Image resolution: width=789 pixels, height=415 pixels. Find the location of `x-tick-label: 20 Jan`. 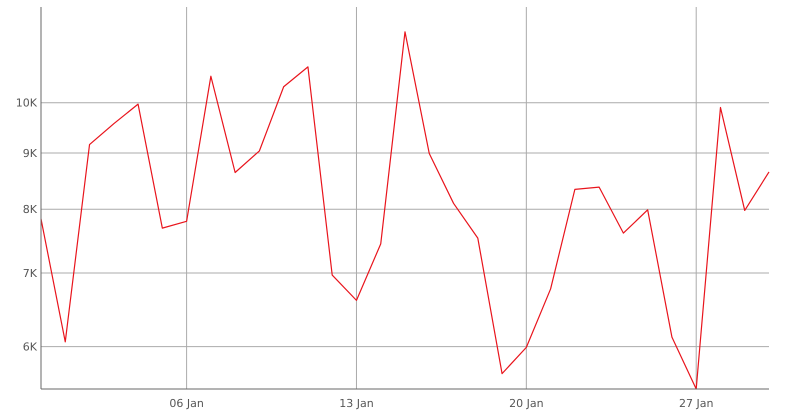

x-tick-label: 20 Jan is located at coordinates (526, 403).